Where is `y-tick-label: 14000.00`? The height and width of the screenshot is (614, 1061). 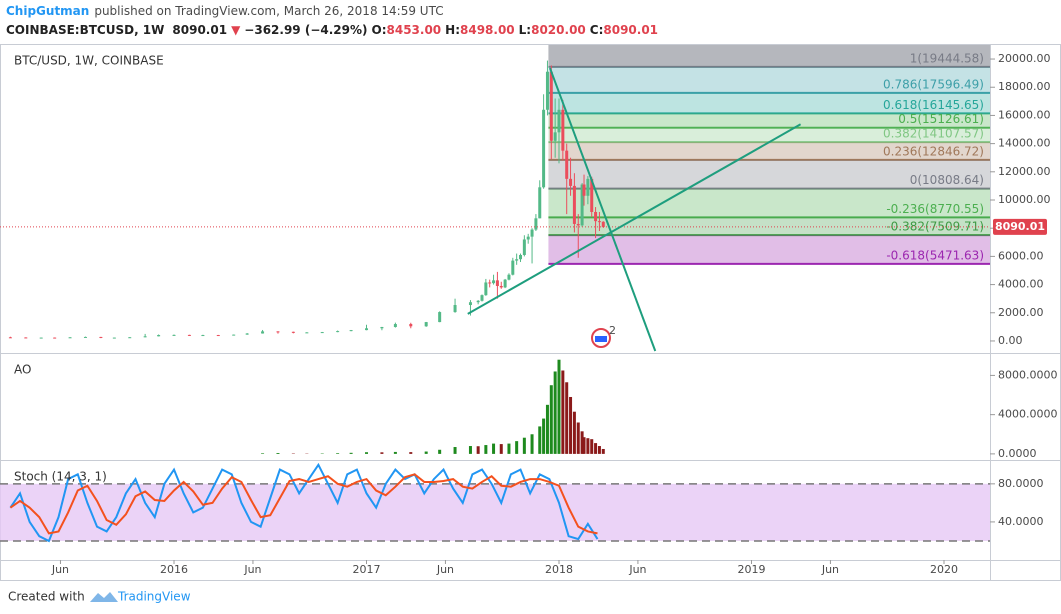
y-tick-label: 14000.00 is located at coordinates (1024, 143).